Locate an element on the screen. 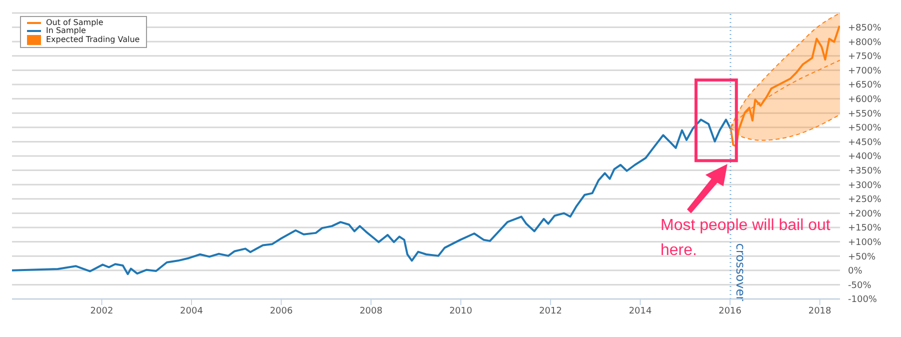 This screenshot has width=901, height=337. y-tick-label: +700% is located at coordinates (865, 71).